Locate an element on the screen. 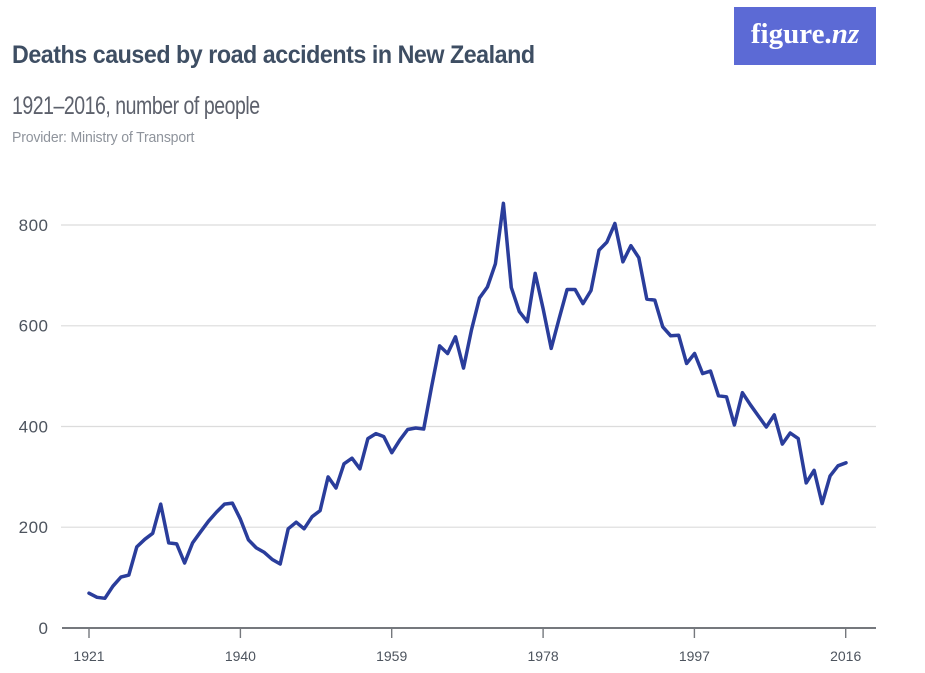 Image resolution: width=925 pixels, height=673 pixels. svg-text: 800 is located at coordinates (34, 225).